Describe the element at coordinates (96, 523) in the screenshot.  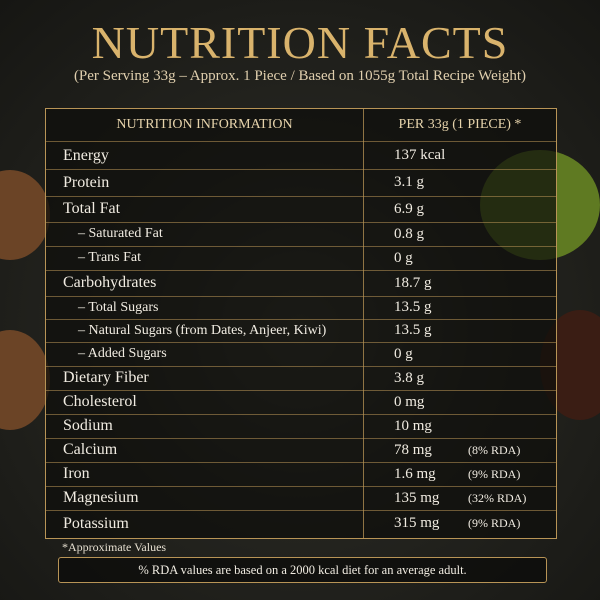
I see `nutrient-label: Potassium` at that location.